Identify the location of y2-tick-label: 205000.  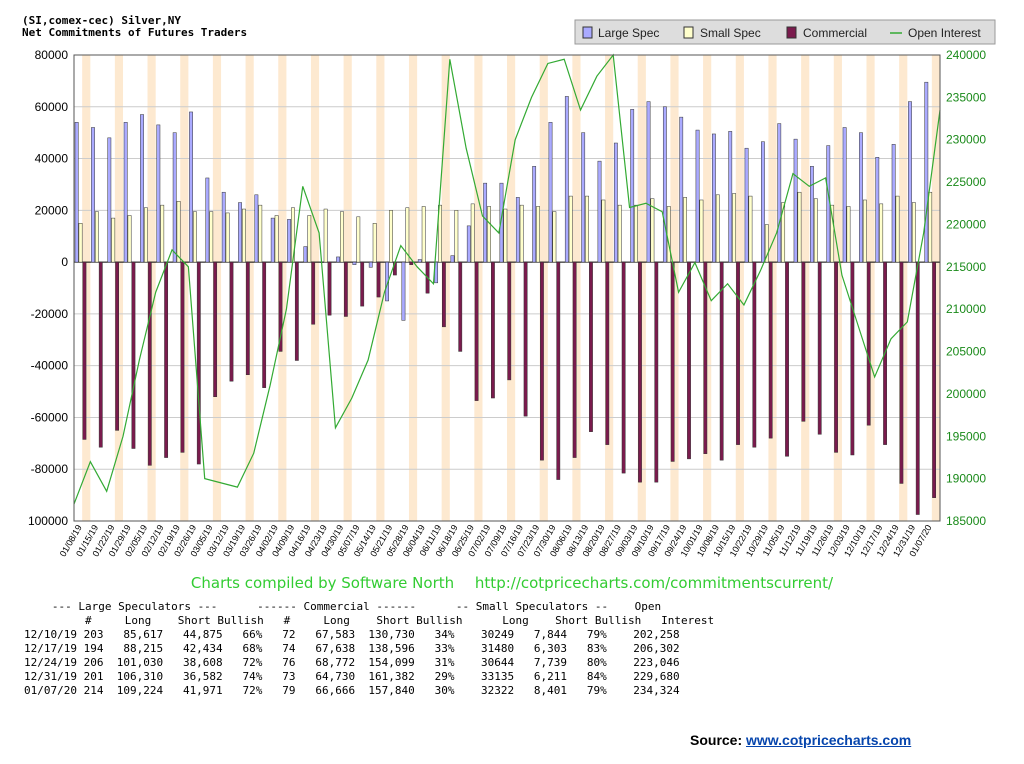
(966, 352).